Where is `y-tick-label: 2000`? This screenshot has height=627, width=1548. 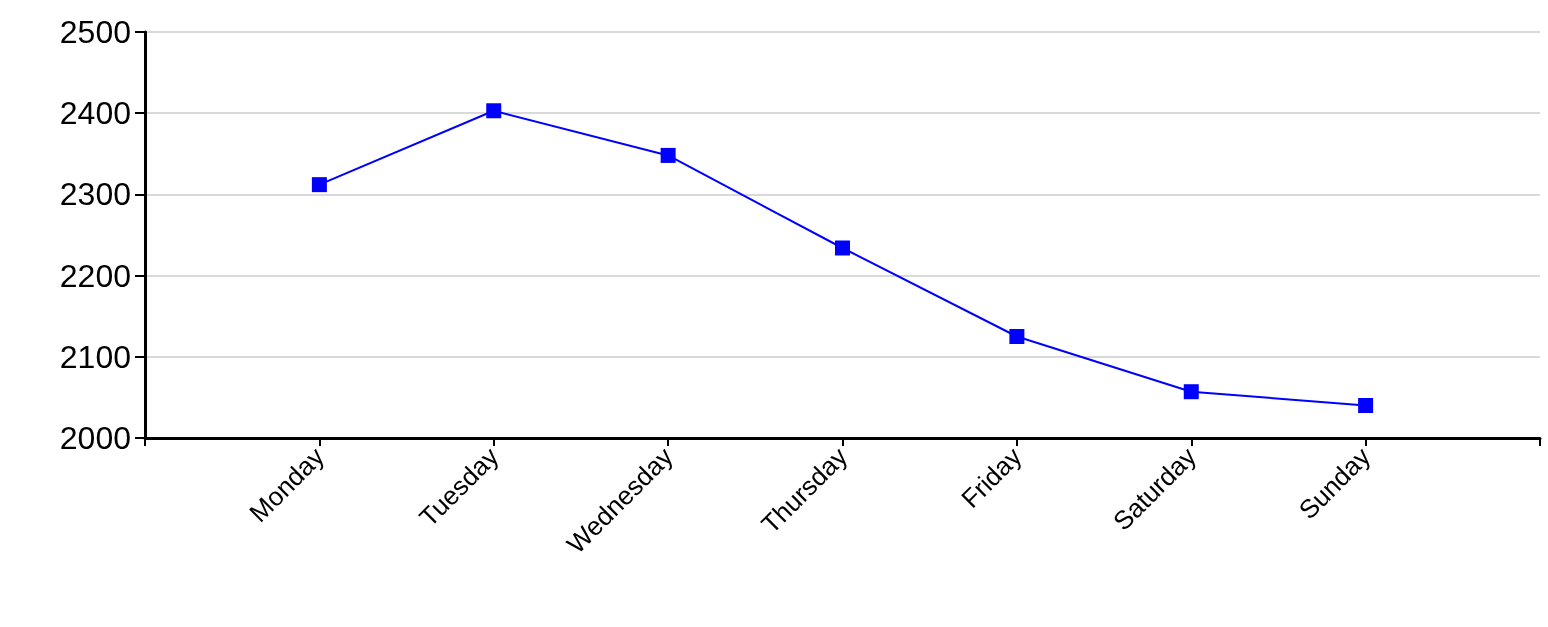
y-tick-label: 2000 is located at coordinates (95, 438).